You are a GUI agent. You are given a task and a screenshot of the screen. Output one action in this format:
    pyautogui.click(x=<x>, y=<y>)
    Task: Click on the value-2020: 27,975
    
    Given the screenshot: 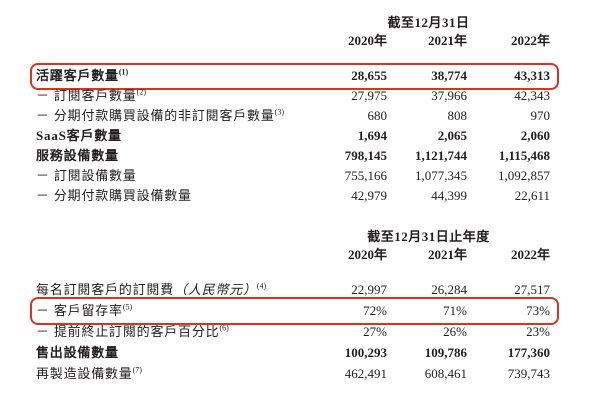 What is the action you would take?
    pyautogui.click(x=369, y=95)
    